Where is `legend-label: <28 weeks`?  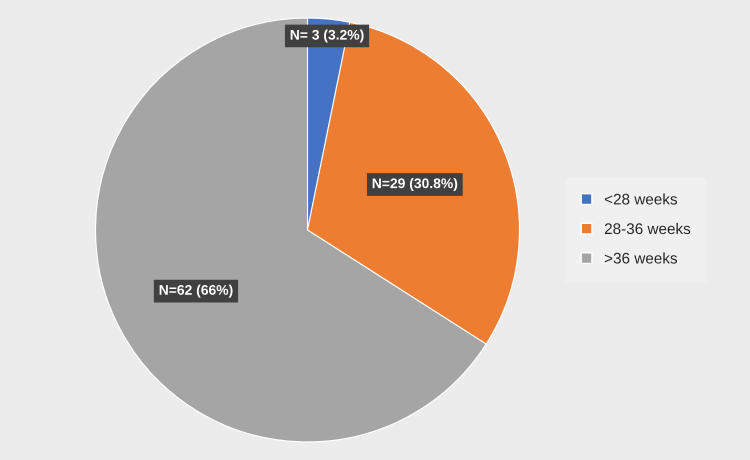
legend-label: <28 weeks is located at coordinates (641, 199).